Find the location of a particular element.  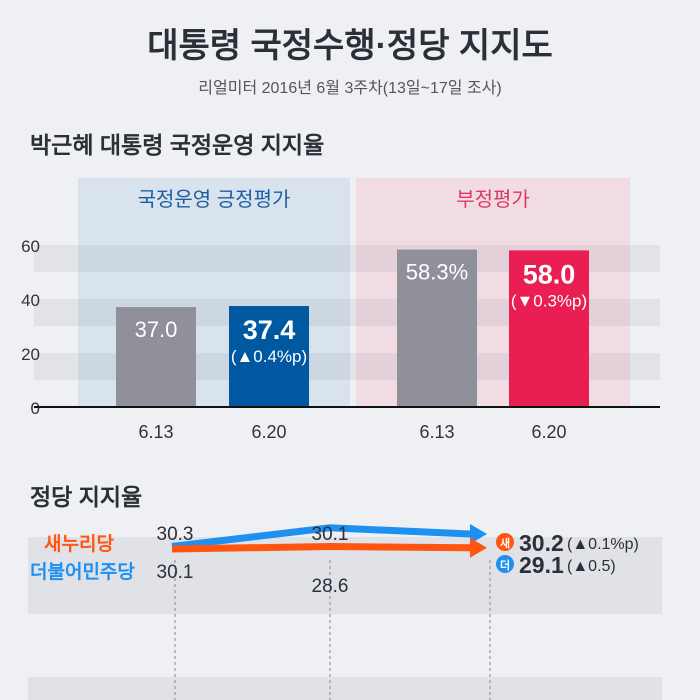

point-label: 28.6 is located at coordinates (330, 586).